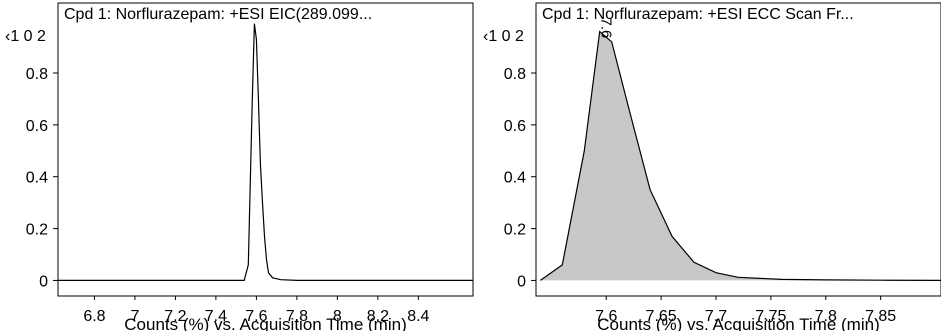 The width and height of the screenshot is (941, 331). Describe the element at coordinates (175, 316) in the screenshot. I see `x-tick-label: 7.2` at that location.